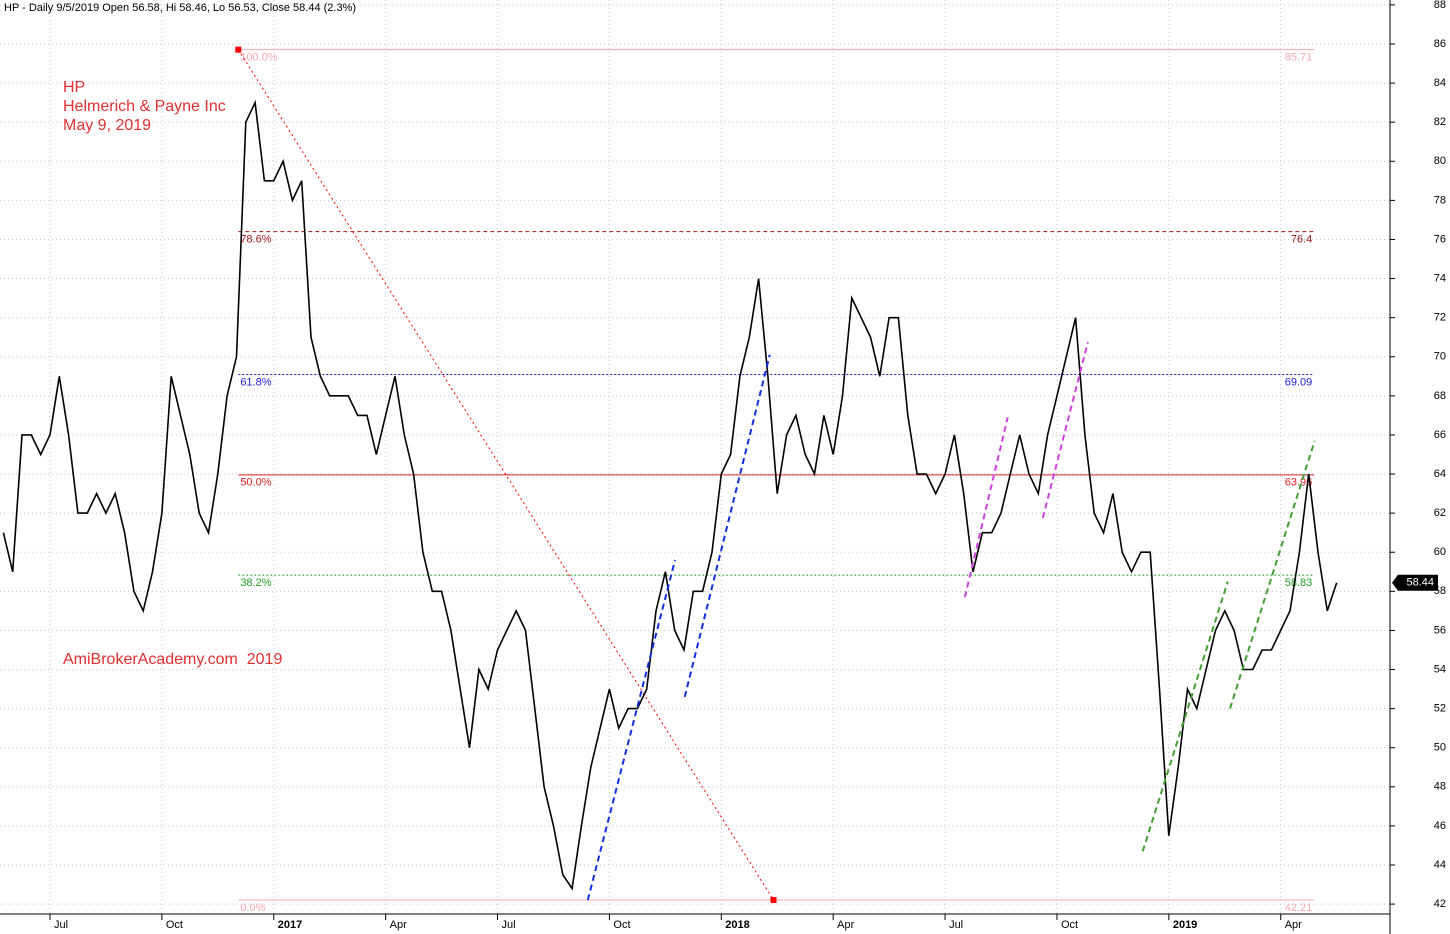 The height and width of the screenshot is (934, 1450). I want to click on y-tick-label: 68, so click(1440, 396).